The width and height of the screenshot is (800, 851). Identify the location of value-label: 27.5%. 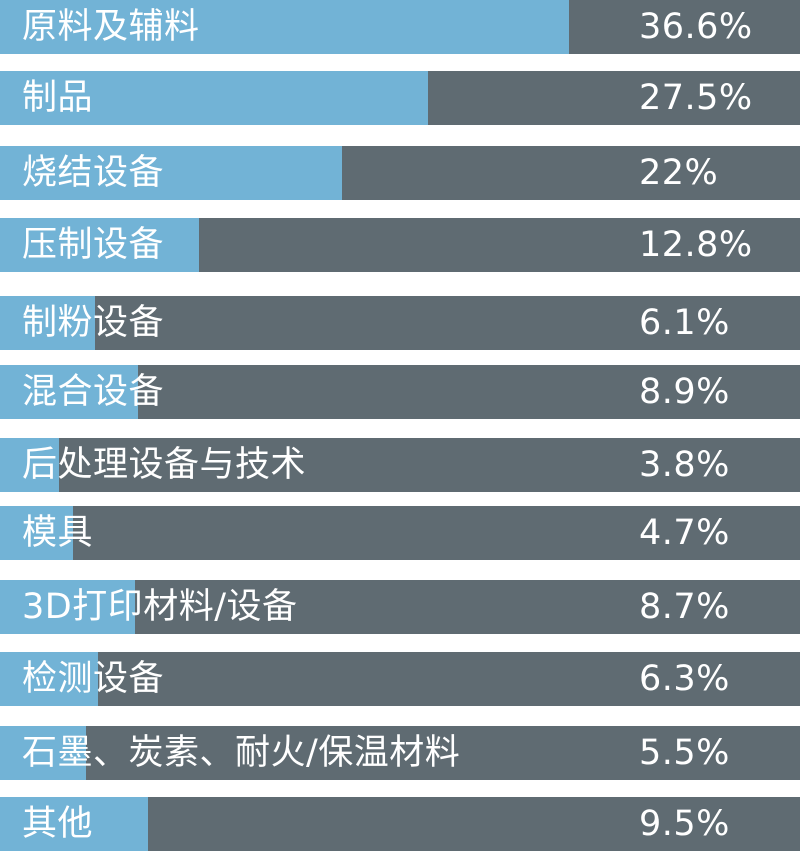
(696, 98).